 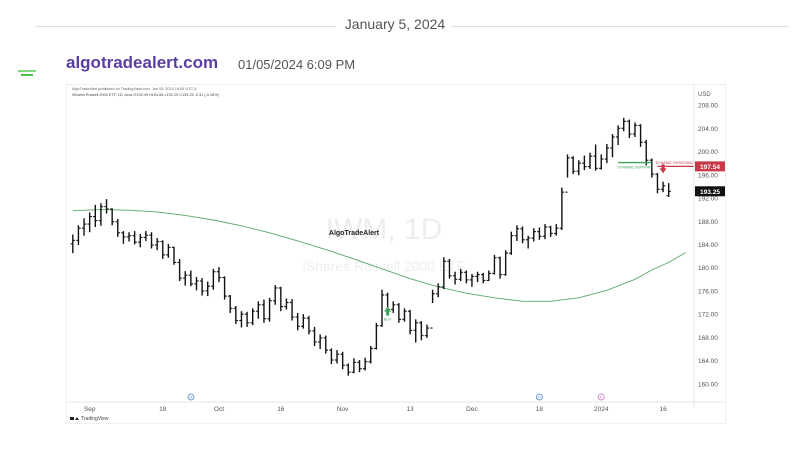 I want to click on dividend-marker: D, so click(x=191, y=397).